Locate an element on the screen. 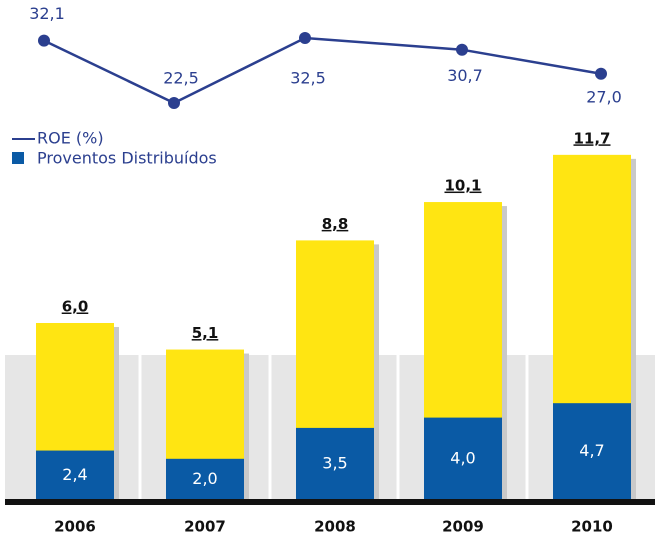 Image resolution: width=655 pixels, height=536 pixels. segment-label: 4,0 is located at coordinates (462, 457).